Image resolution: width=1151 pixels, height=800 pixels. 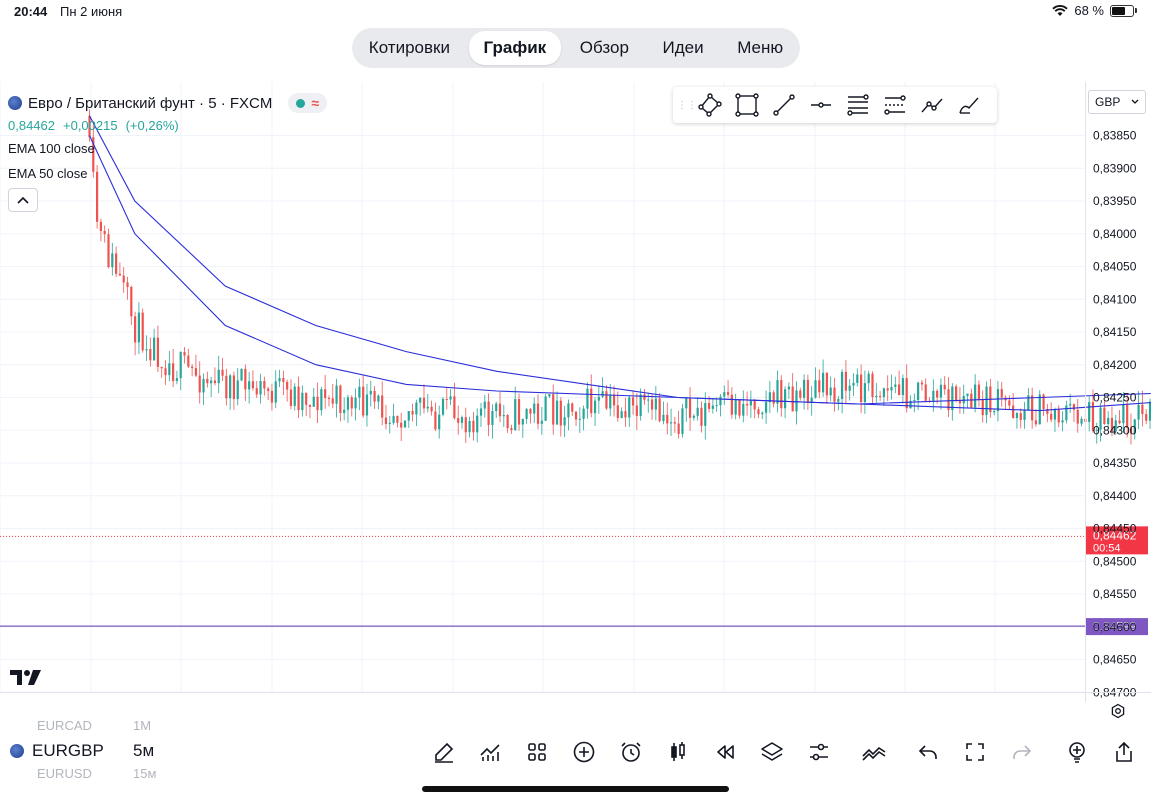 I want to click on gear-icon, so click(x=1118, y=711).